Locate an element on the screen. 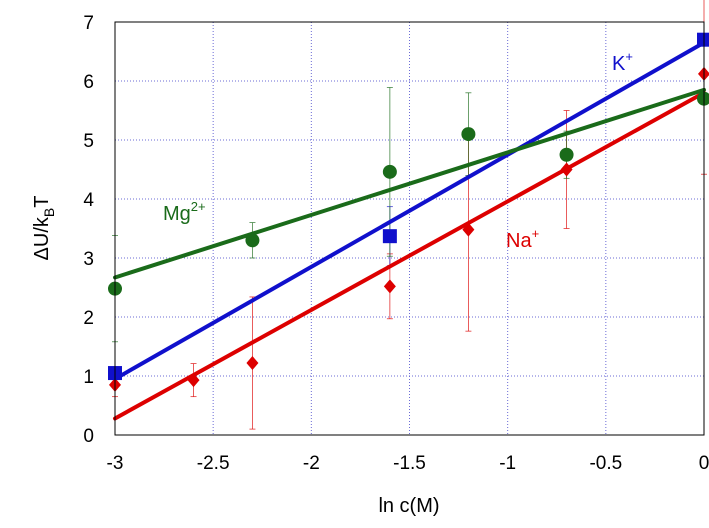 Image resolution: width=709 pixels, height=528 pixels. x-axis-title: ln c(M) is located at coordinates (408, 506).